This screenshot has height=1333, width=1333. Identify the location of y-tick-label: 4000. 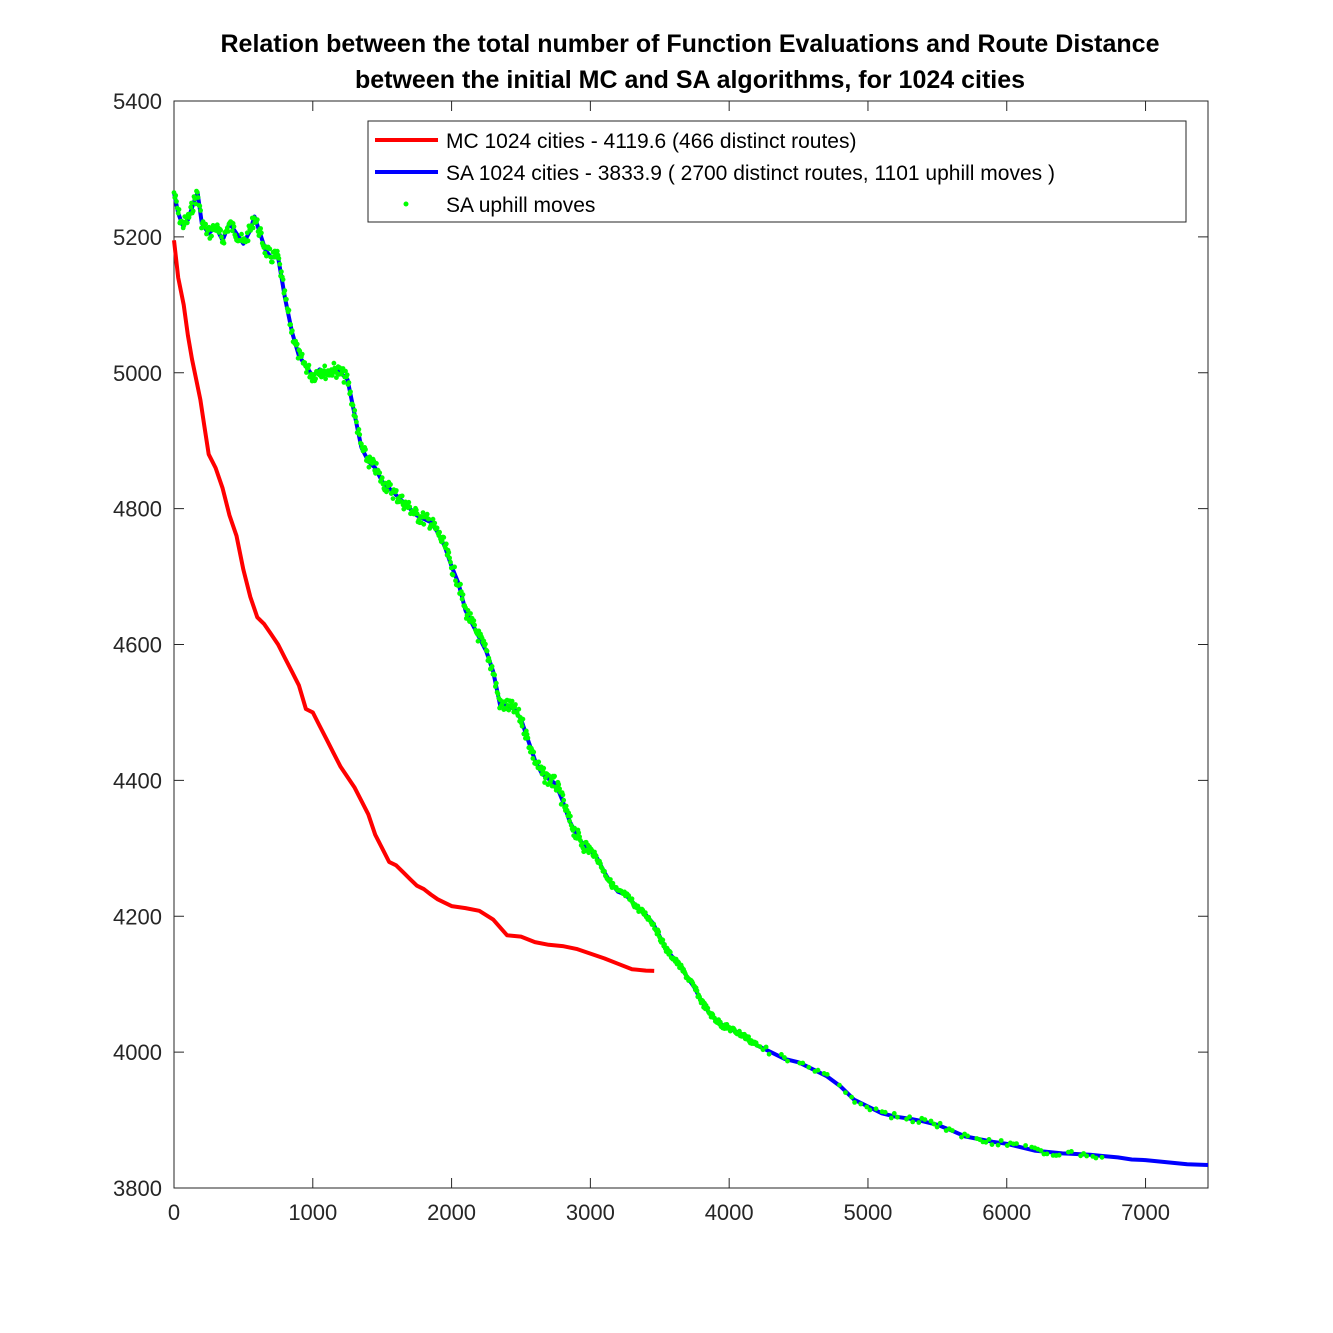
(137, 1052).